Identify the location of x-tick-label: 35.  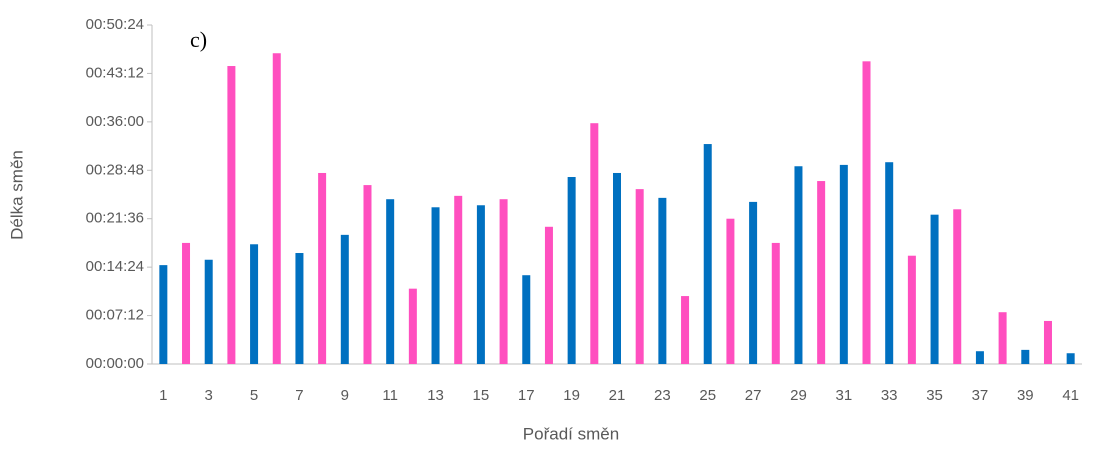
(934, 395).